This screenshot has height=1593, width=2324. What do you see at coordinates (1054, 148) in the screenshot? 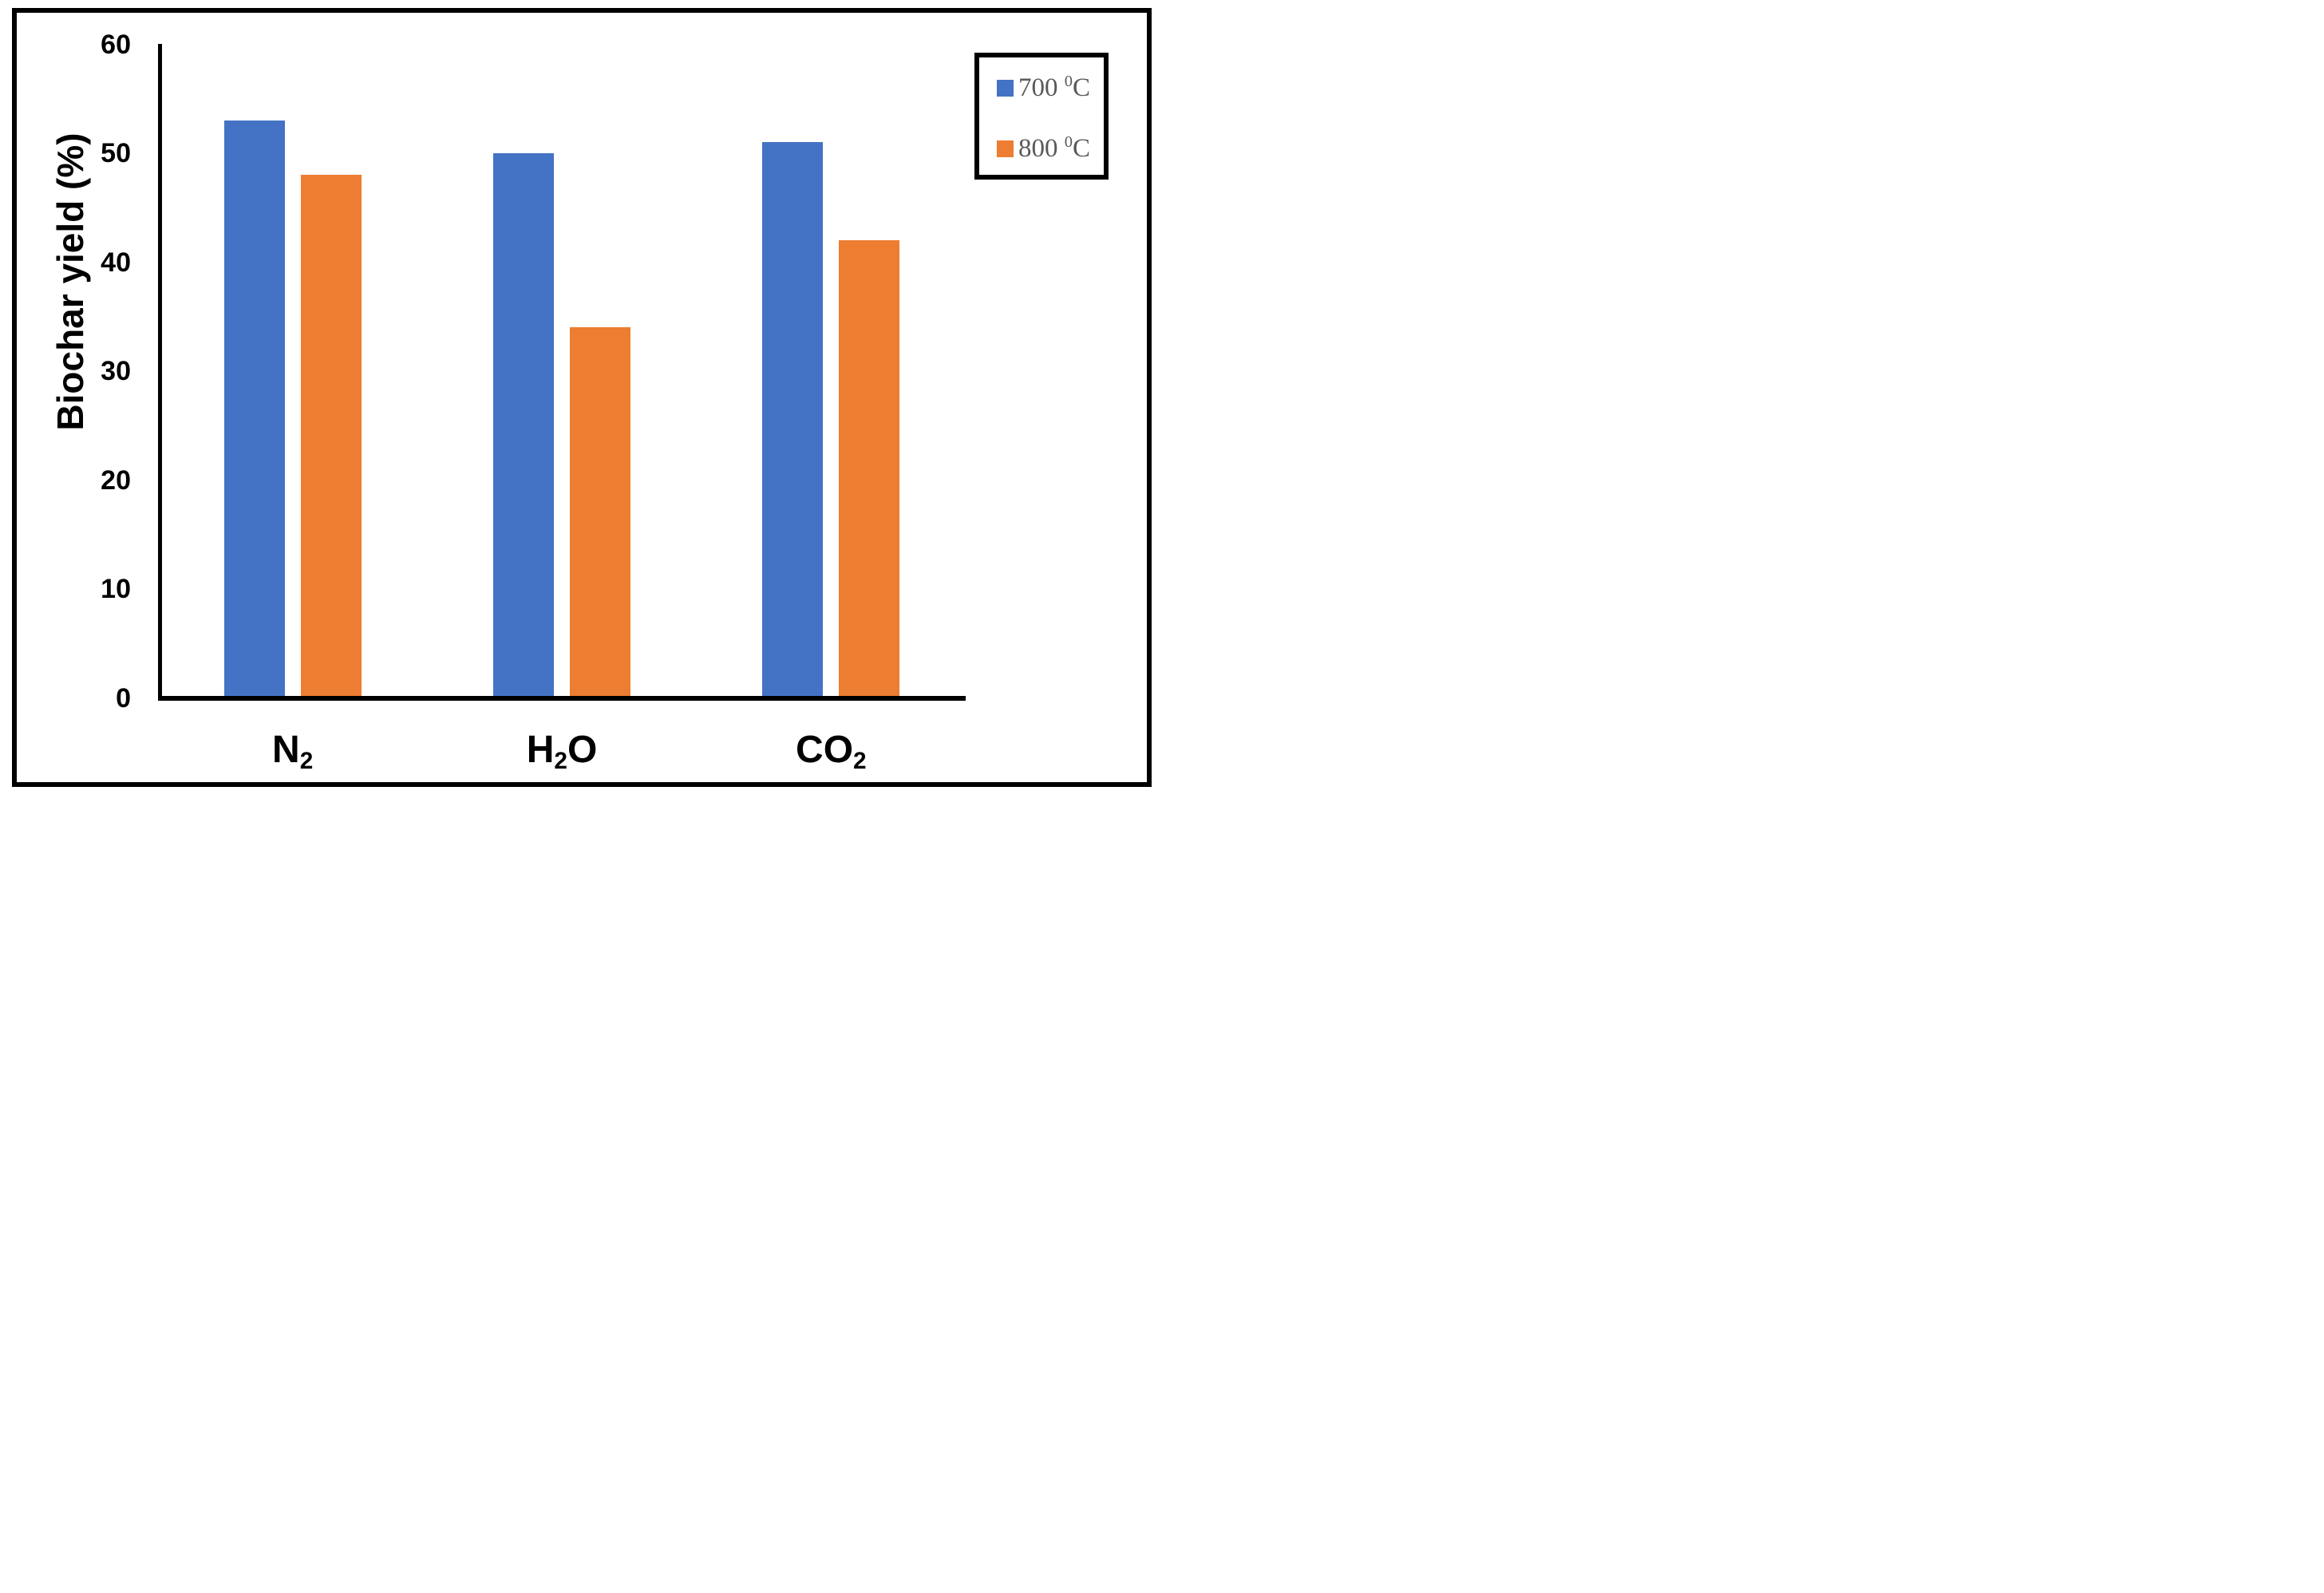
I see `legend-label: 800 0C` at bounding box center [1054, 148].